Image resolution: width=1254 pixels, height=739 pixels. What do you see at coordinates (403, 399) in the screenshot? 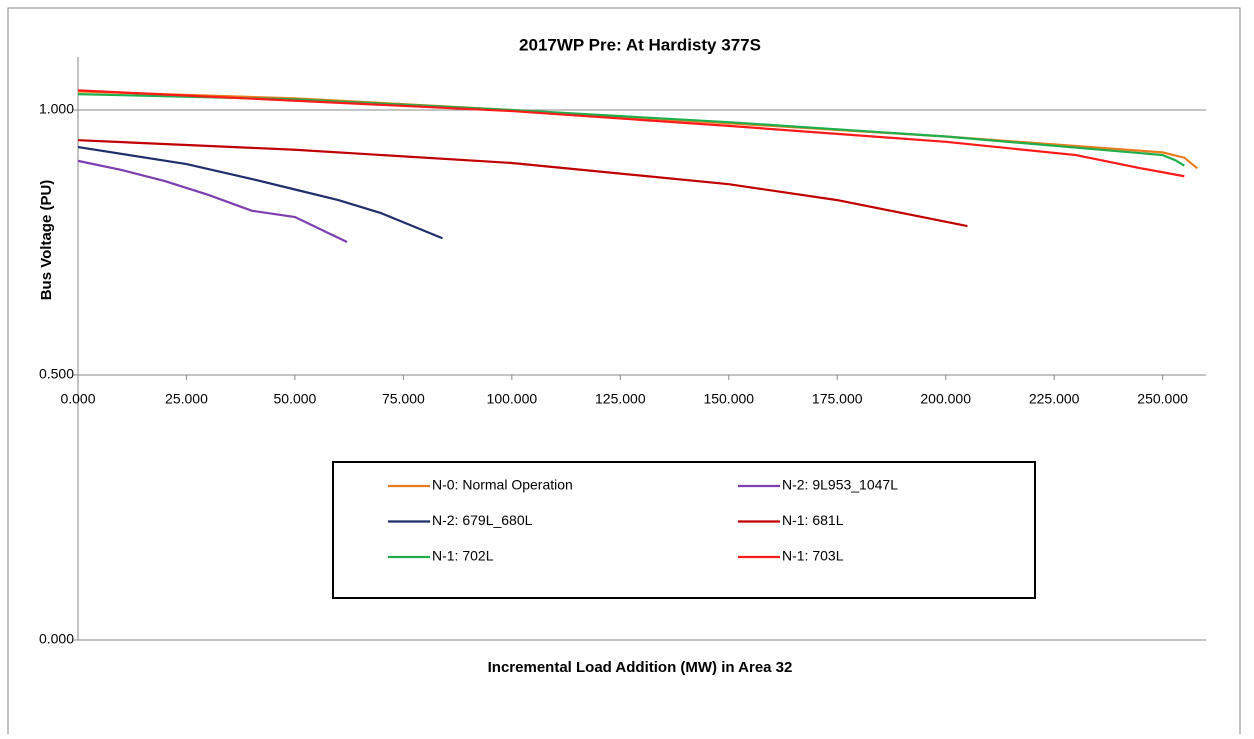
I see `x-tick-label: 75.000` at bounding box center [403, 399].